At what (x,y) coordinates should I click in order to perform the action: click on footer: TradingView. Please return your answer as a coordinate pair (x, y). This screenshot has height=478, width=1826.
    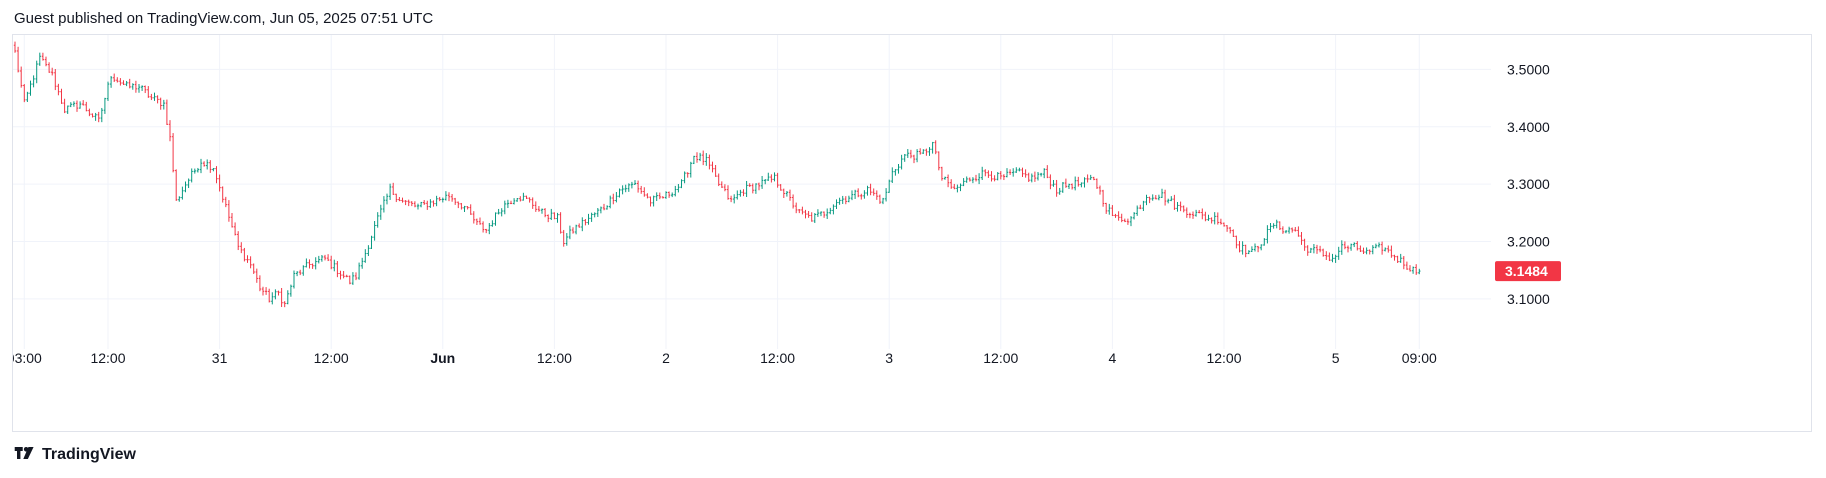
    Looking at the image, I should click on (75, 455).